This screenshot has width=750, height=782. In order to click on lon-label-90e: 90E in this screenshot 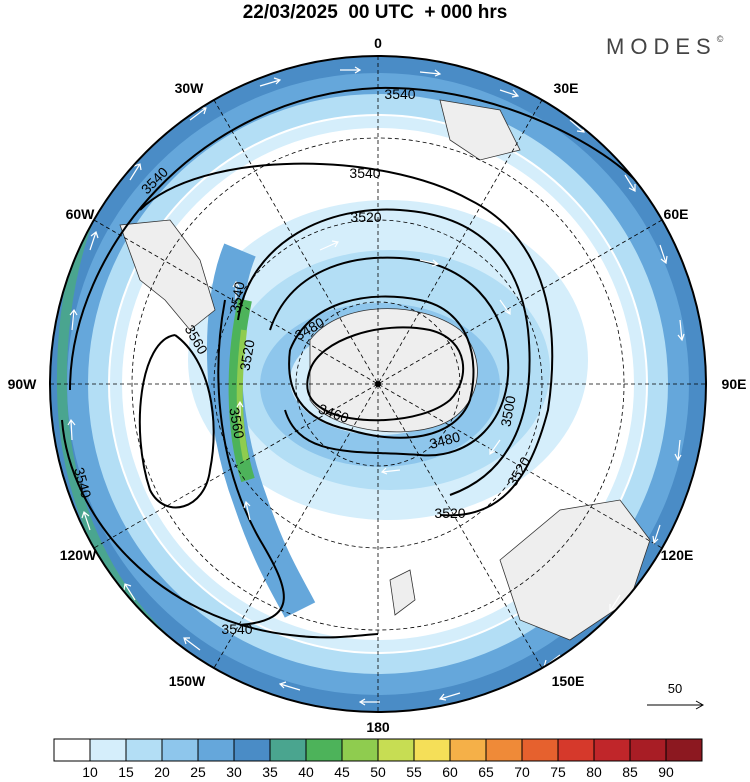, I will do `click(734, 384)`.